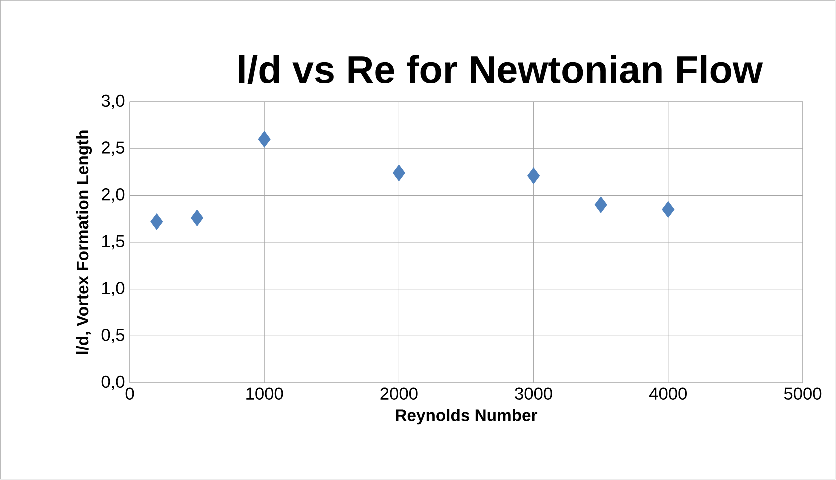  What do you see at coordinates (113, 102) in the screenshot?
I see `y-tick-label: 3,0` at bounding box center [113, 102].